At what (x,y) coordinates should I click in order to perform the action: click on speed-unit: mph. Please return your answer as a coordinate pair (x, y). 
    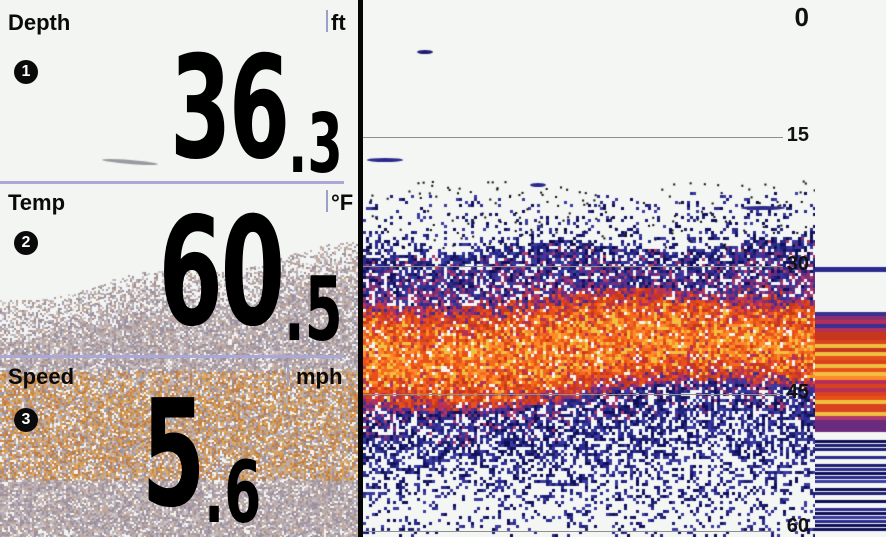
    Looking at the image, I should click on (319, 376).